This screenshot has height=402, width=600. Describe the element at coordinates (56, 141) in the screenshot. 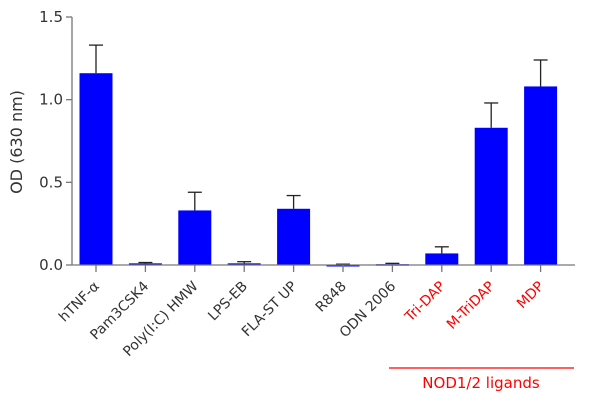

I see `y-axis: 0.0 0.5 1.0 1.5` at that location.